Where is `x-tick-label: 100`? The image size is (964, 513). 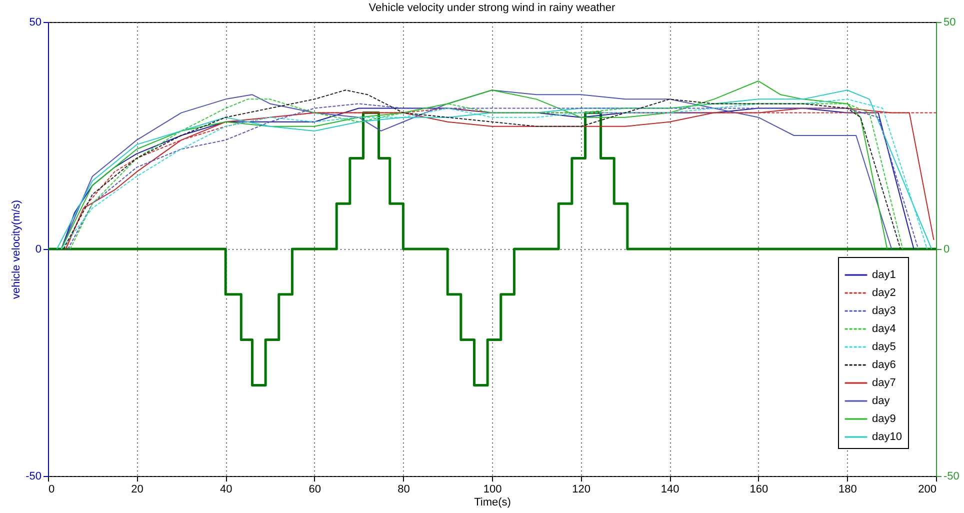
x-tick-label: 100 is located at coordinates (492, 490).